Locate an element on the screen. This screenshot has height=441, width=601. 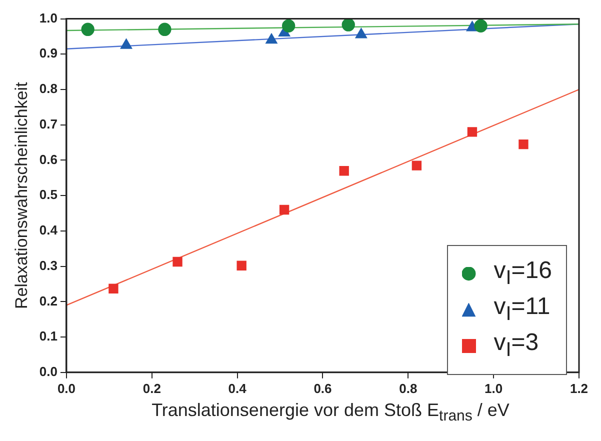
legend-label: v$_{I}$=3 is located at coordinates (516, 345).